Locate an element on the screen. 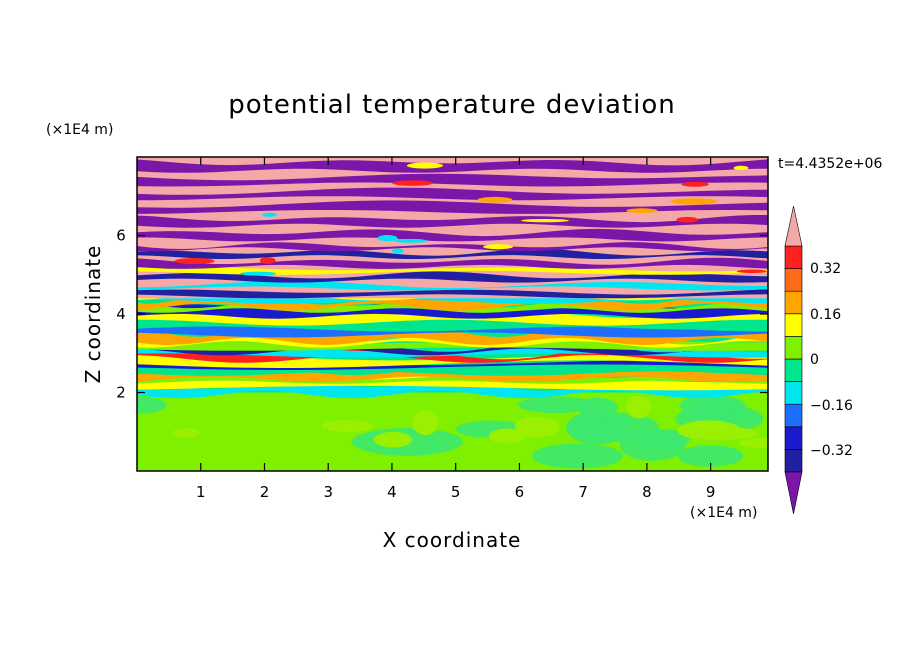  x-tick-label: 8 is located at coordinates (647, 492).